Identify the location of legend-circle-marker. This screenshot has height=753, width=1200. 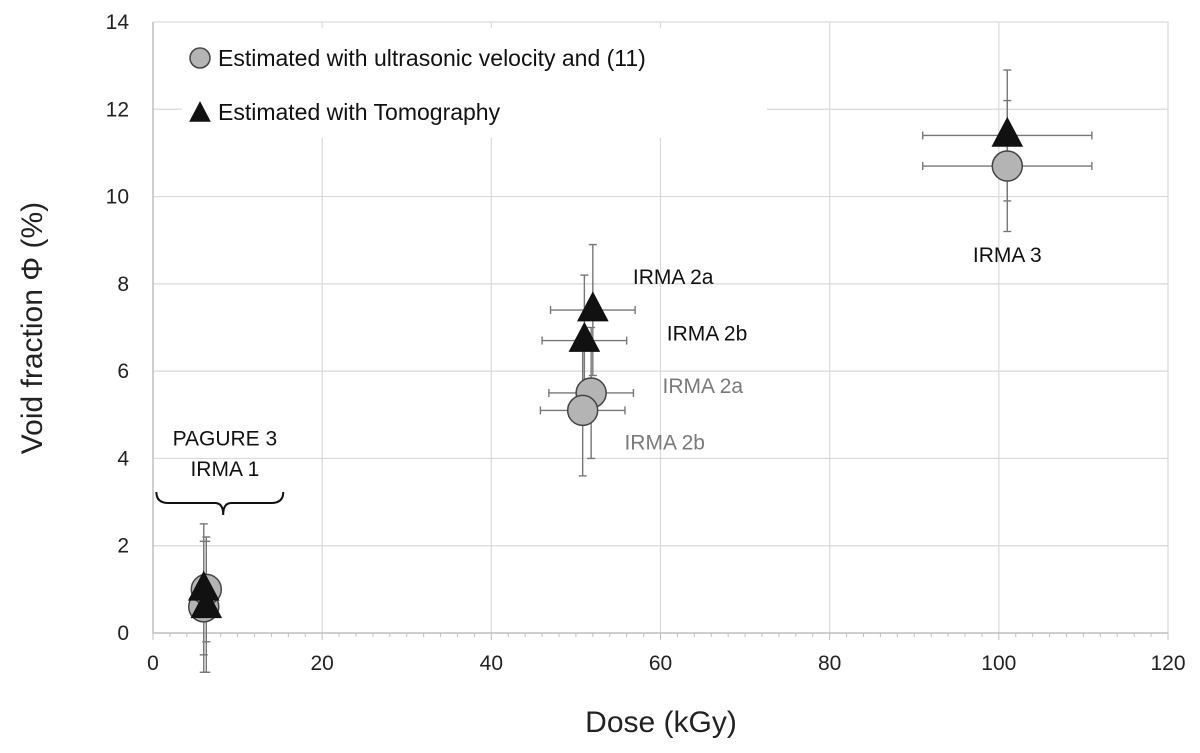
(200, 58).